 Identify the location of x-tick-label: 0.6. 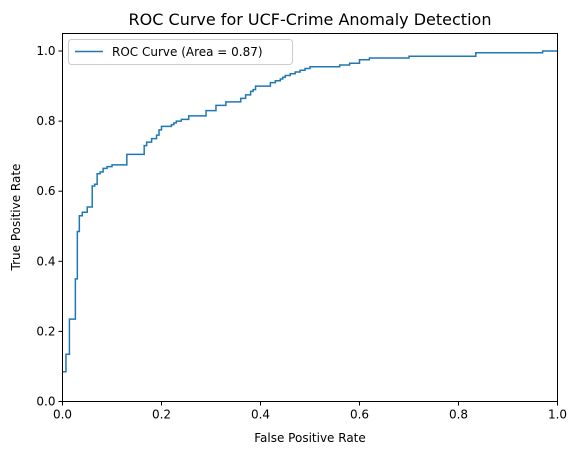
(359, 415).